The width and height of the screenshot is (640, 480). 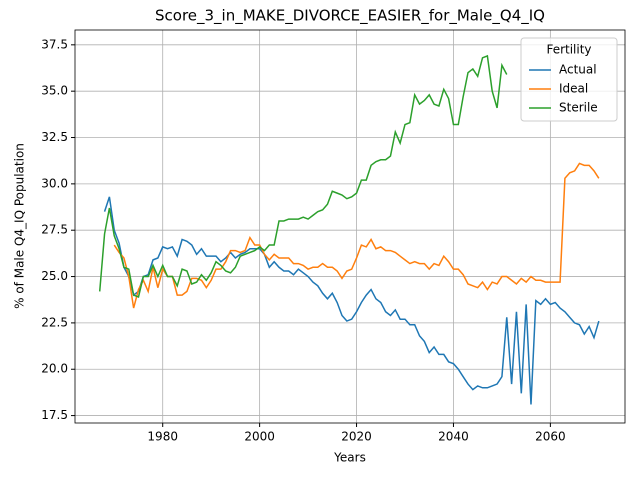 What do you see at coordinates (356, 437) in the screenshot?
I see `x-tick-label: 2020` at bounding box center [356, 437].